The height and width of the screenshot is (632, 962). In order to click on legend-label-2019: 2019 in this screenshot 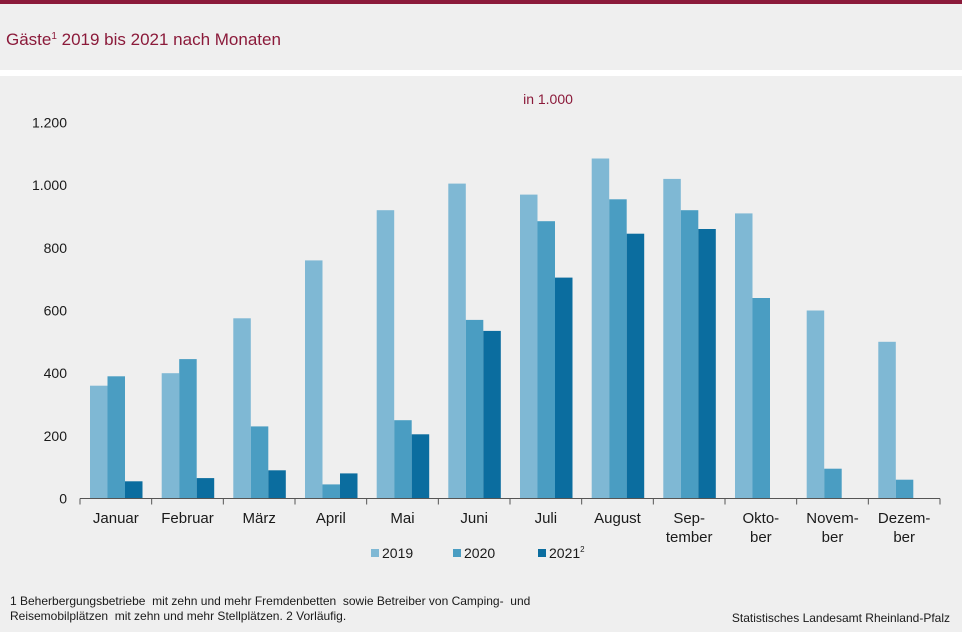, I will do `click(397, 553)`.